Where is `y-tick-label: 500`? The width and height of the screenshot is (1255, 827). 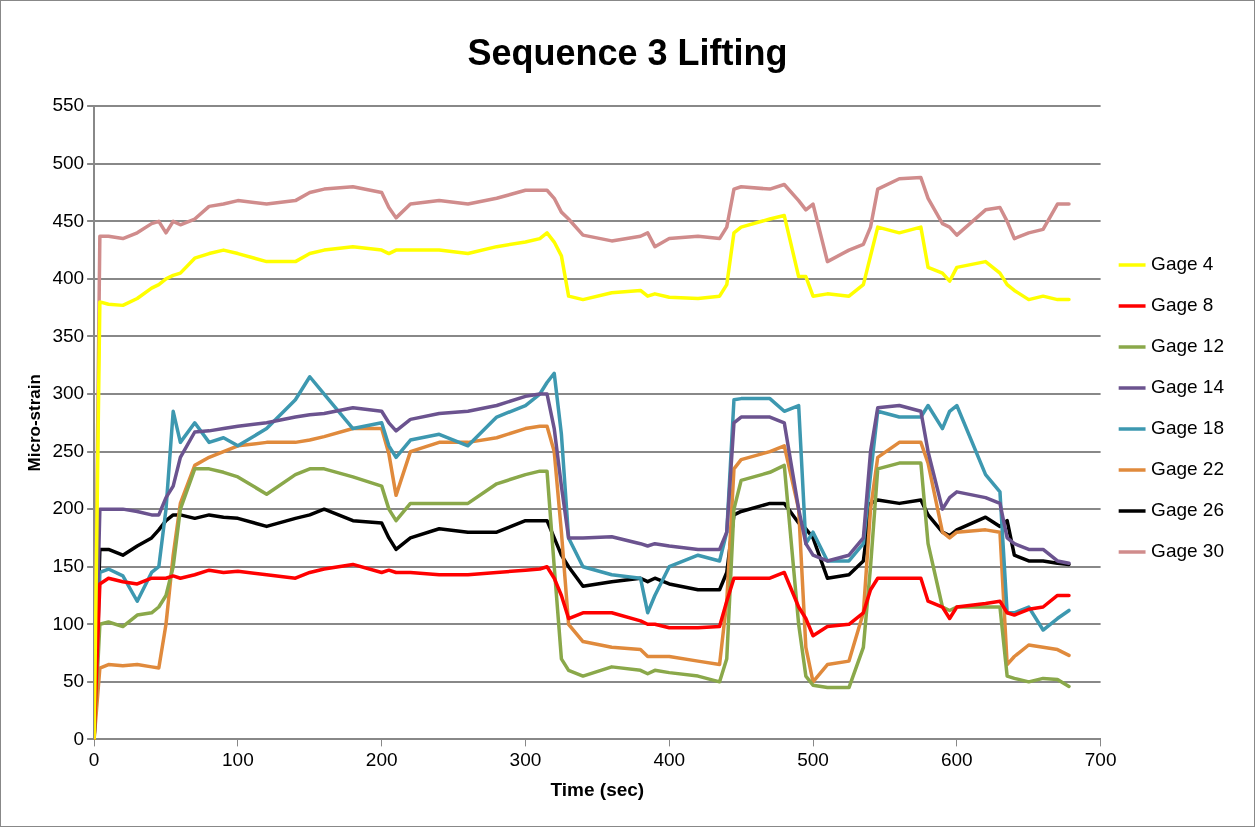 y-tick-label: 500 is located at coordinates (68, 162).